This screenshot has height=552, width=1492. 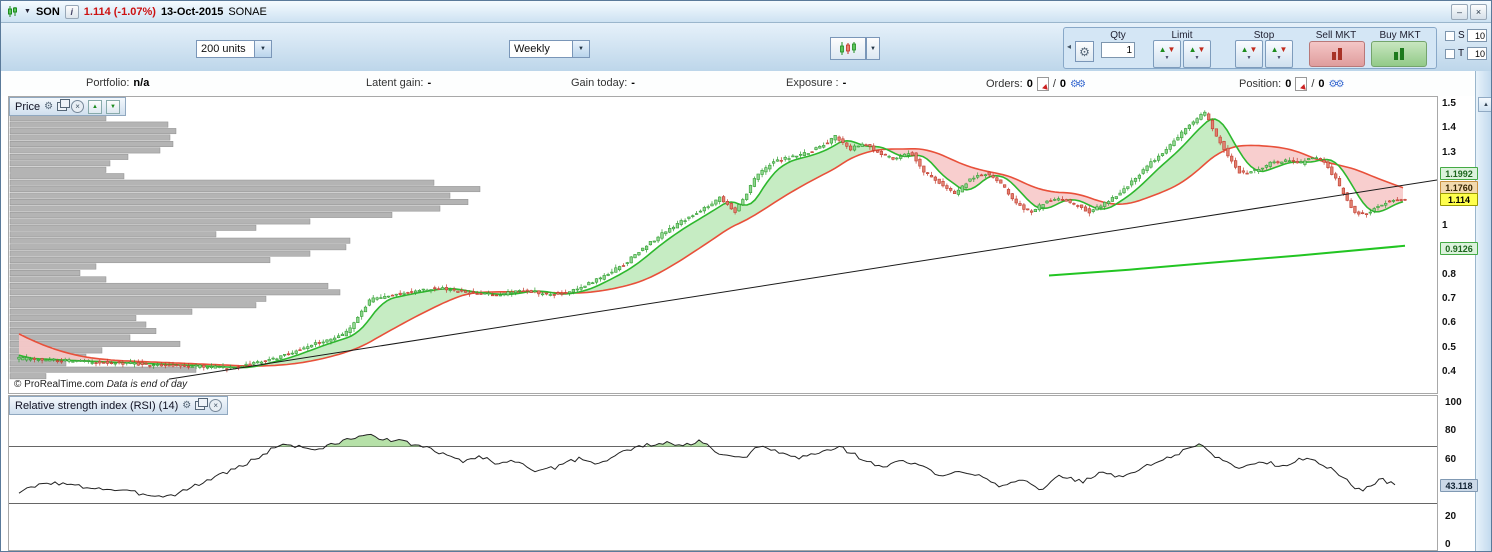 I want to click on copyright-text: © ProRealTime.com, so click(x=59, y=384).